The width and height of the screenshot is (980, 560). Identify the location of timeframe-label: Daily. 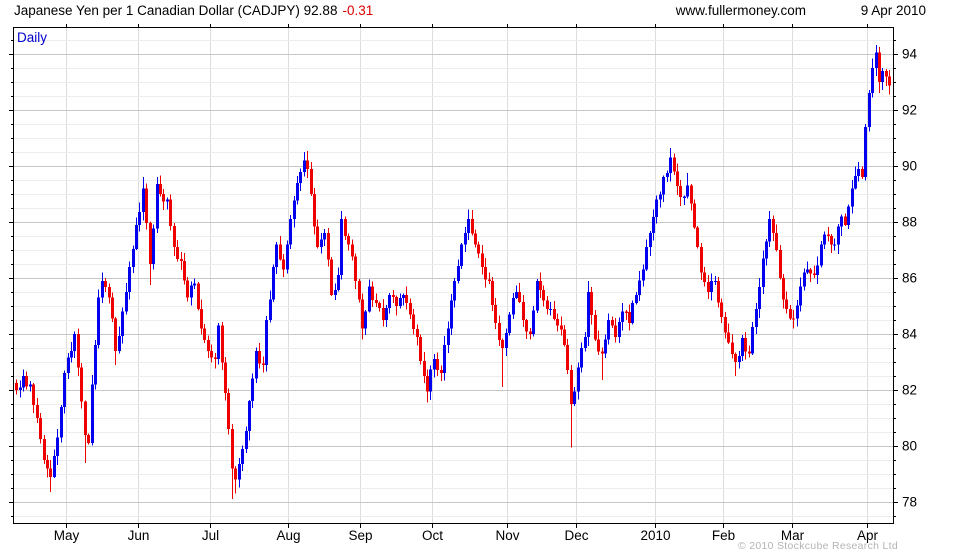
(32, 37).